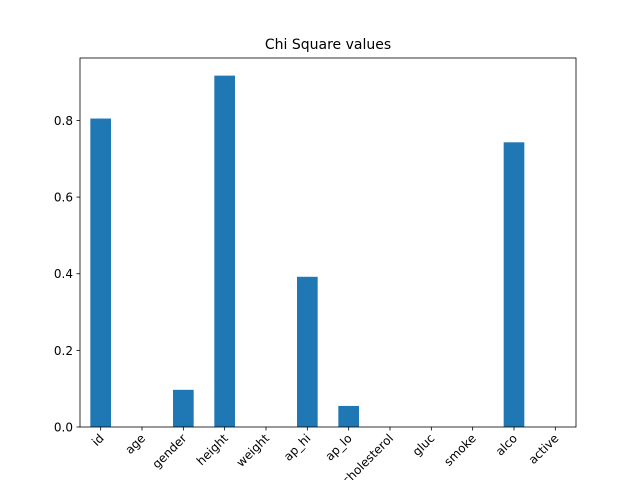 This screenshot has width=640, height=480. What do you see at coordinates (63, 428) in the screenshot?
I see `y-tick-label: 0.0` at bounding box center [63, 428].